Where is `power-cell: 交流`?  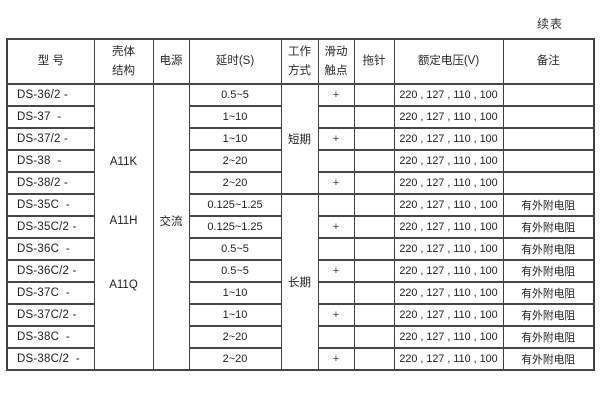 power-cell: 交流 is located at coordinates (171, 227).